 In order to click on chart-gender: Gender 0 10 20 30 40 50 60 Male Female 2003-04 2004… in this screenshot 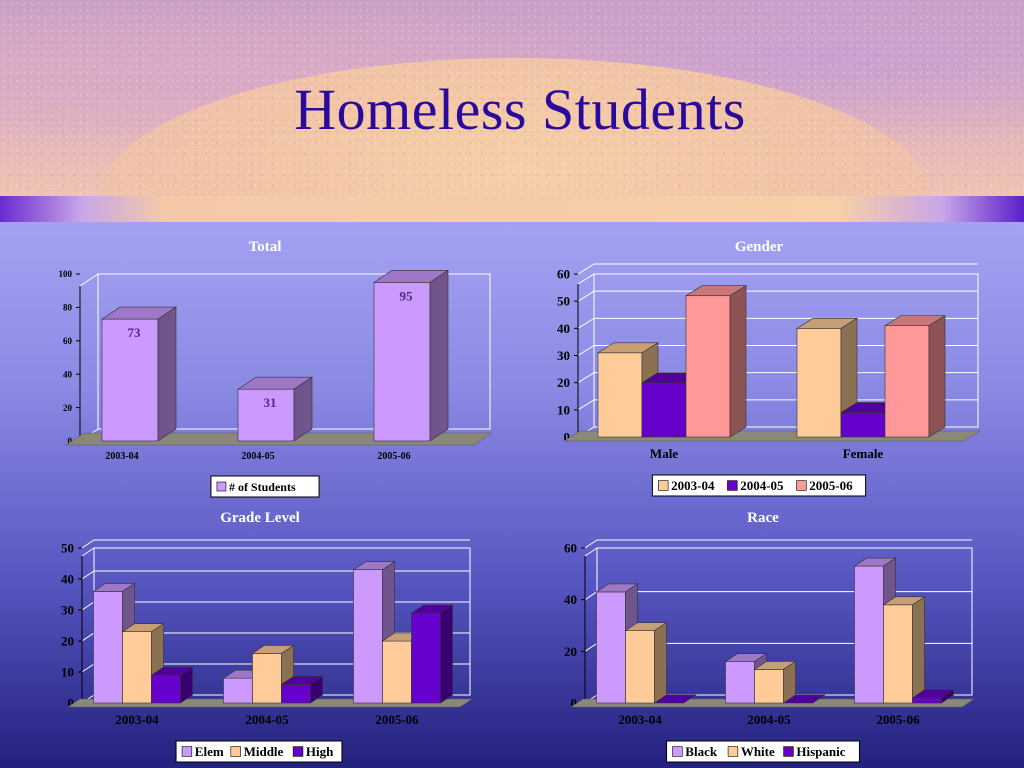, I will do `click(769, 368)`.